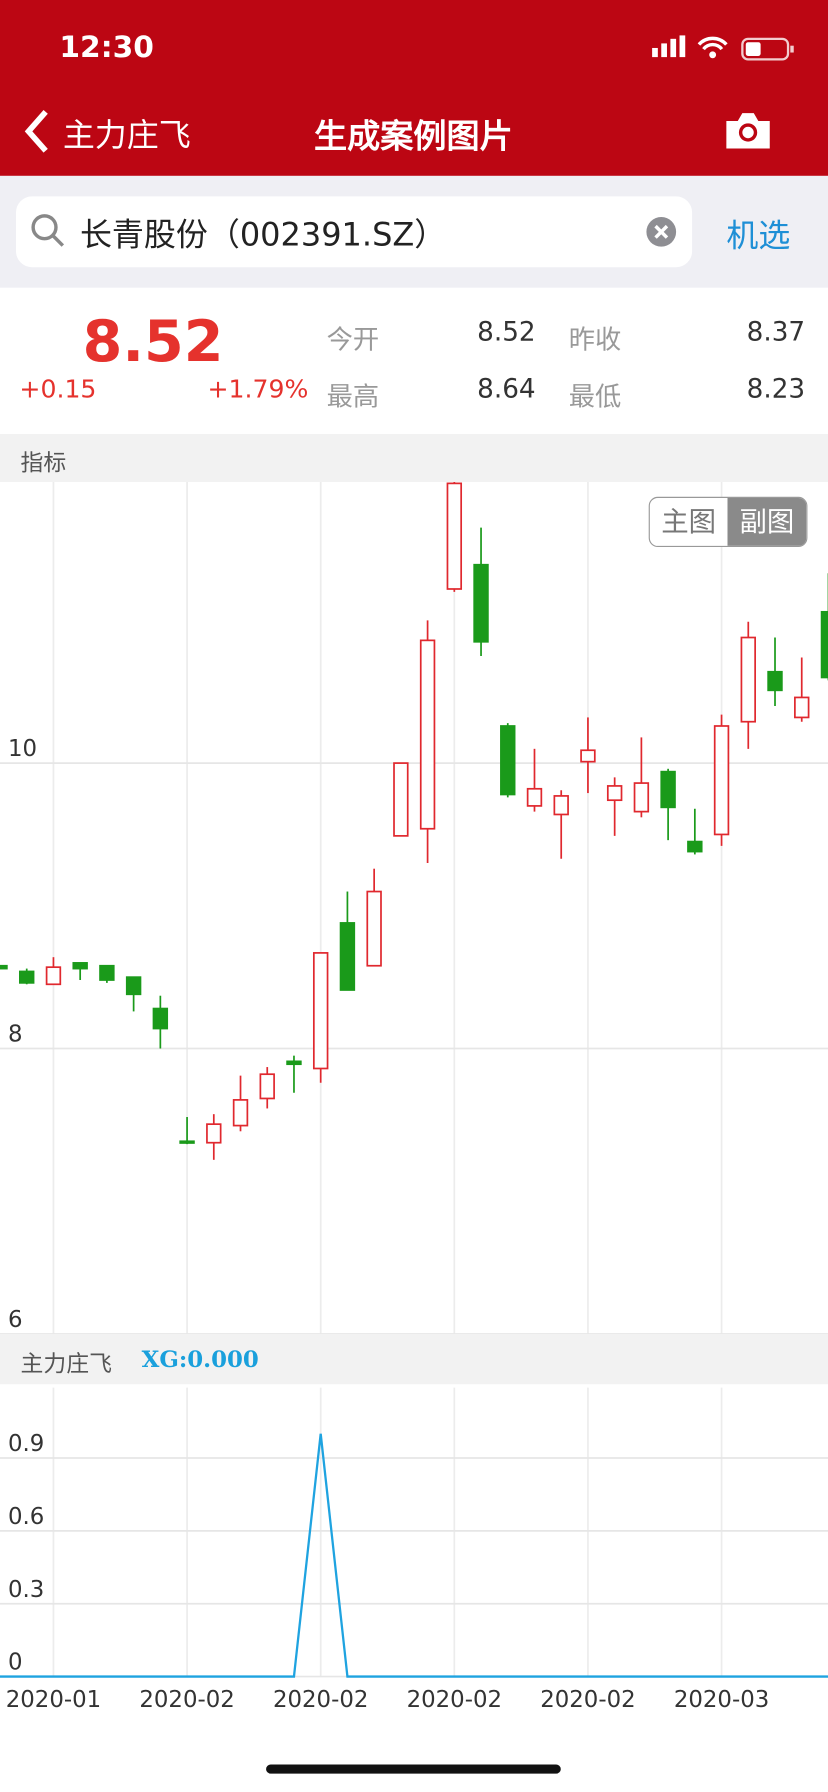 This screenshot has height=1792, width=828. What do you see at coordinates (748, 130) in the screenshot?
I see `camera-icon` at bounding box center [748, 130].